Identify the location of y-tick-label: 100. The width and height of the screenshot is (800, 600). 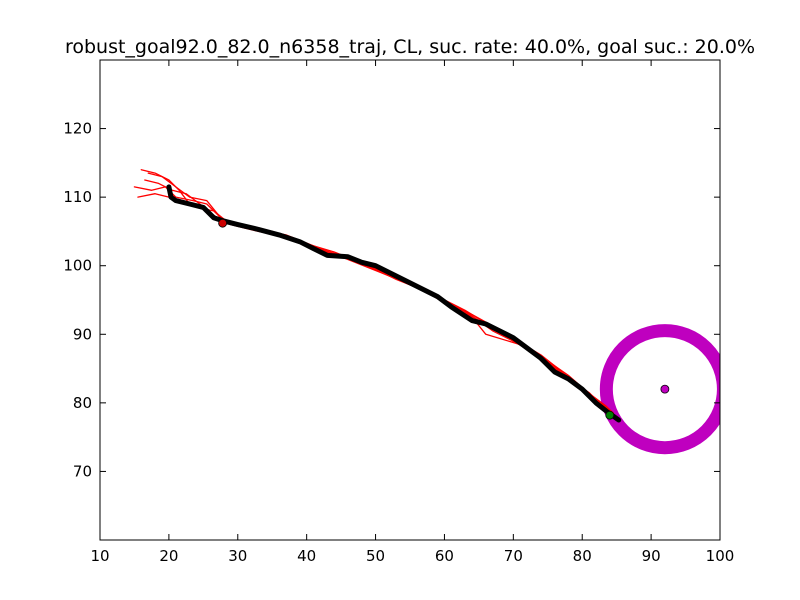
(77, 266).